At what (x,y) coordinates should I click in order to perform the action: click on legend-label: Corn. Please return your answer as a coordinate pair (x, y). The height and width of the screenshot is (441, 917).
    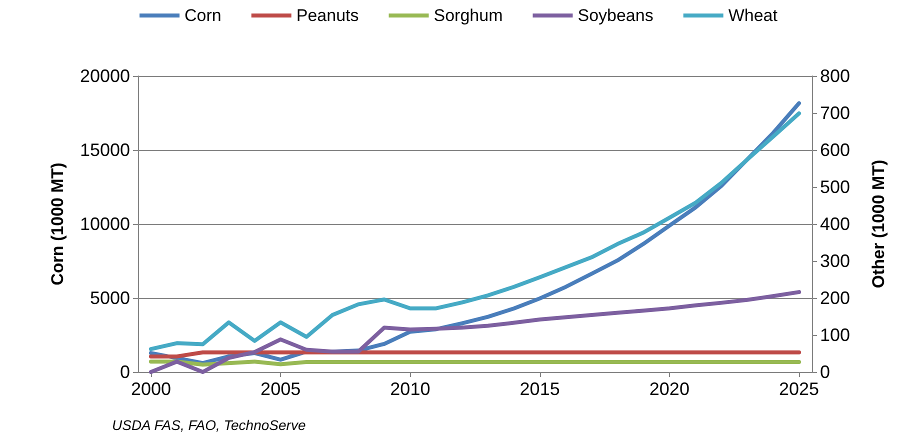
    Looking at the image, I should click on (203, 15).